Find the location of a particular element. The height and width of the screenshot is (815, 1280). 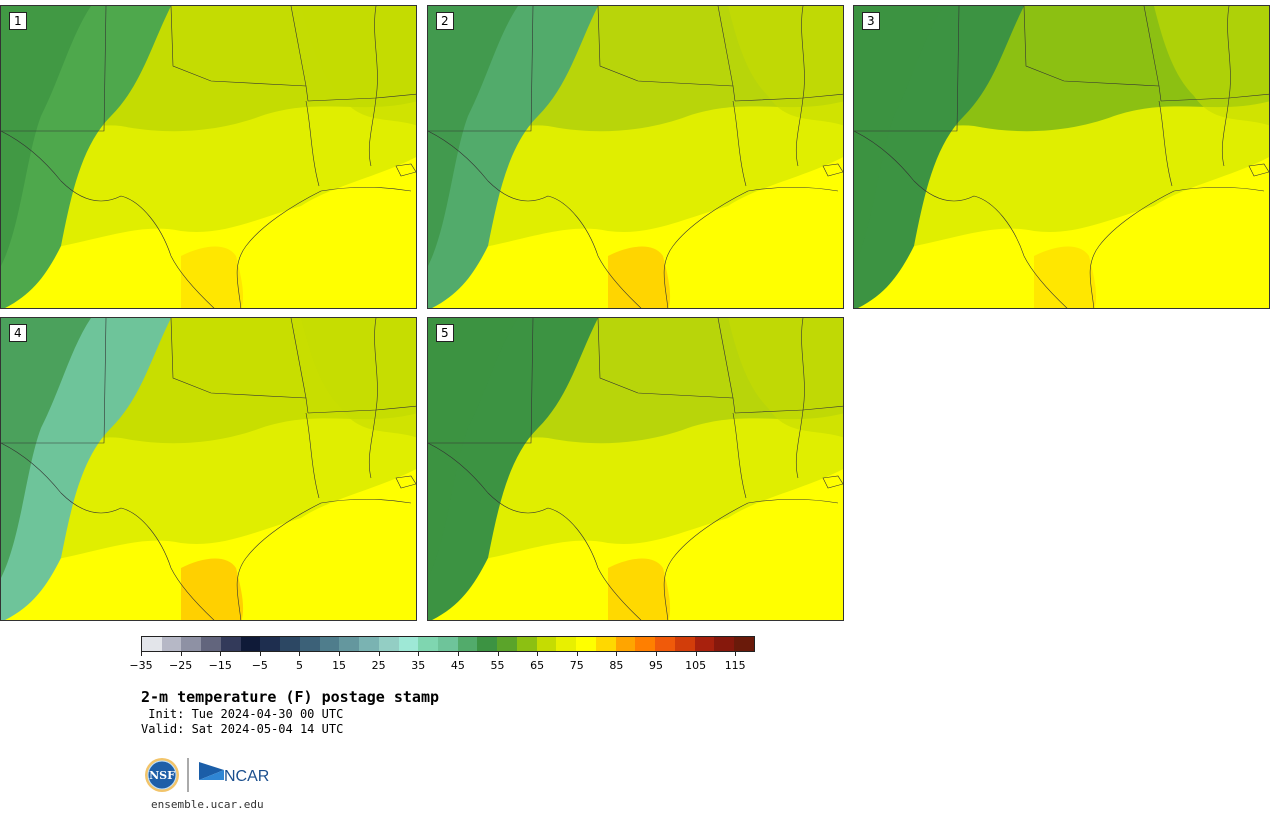

map-panel-4: 4 is located at coordinates (208, 469).